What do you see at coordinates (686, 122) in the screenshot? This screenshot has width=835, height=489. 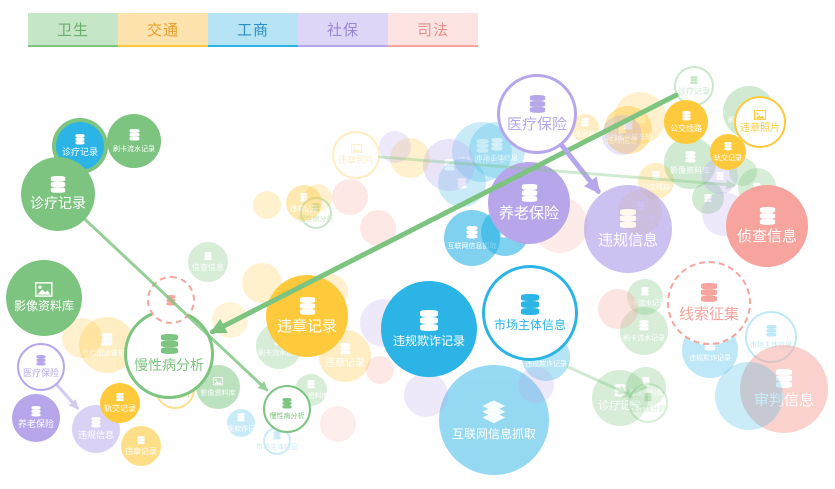 I see `bubble-node: 公交线路` at bounding box center [686, 122].